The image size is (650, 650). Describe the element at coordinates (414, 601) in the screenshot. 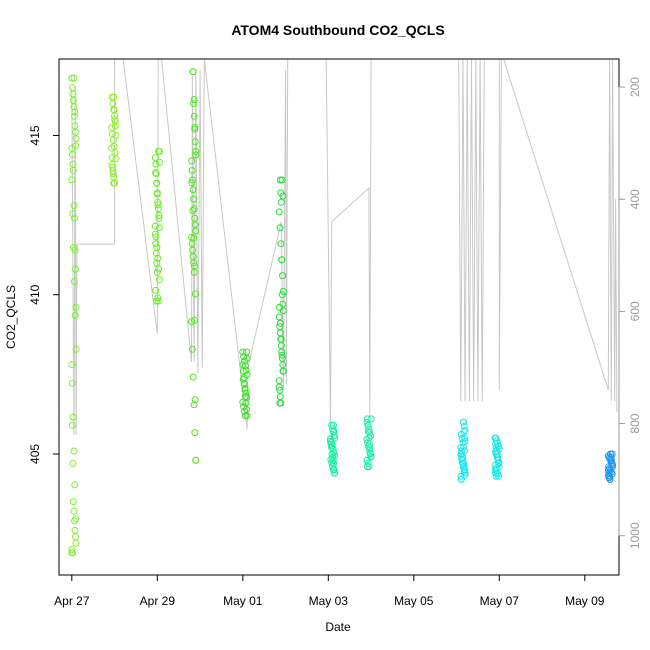

I see `x-tick-label: May 05` at that location.